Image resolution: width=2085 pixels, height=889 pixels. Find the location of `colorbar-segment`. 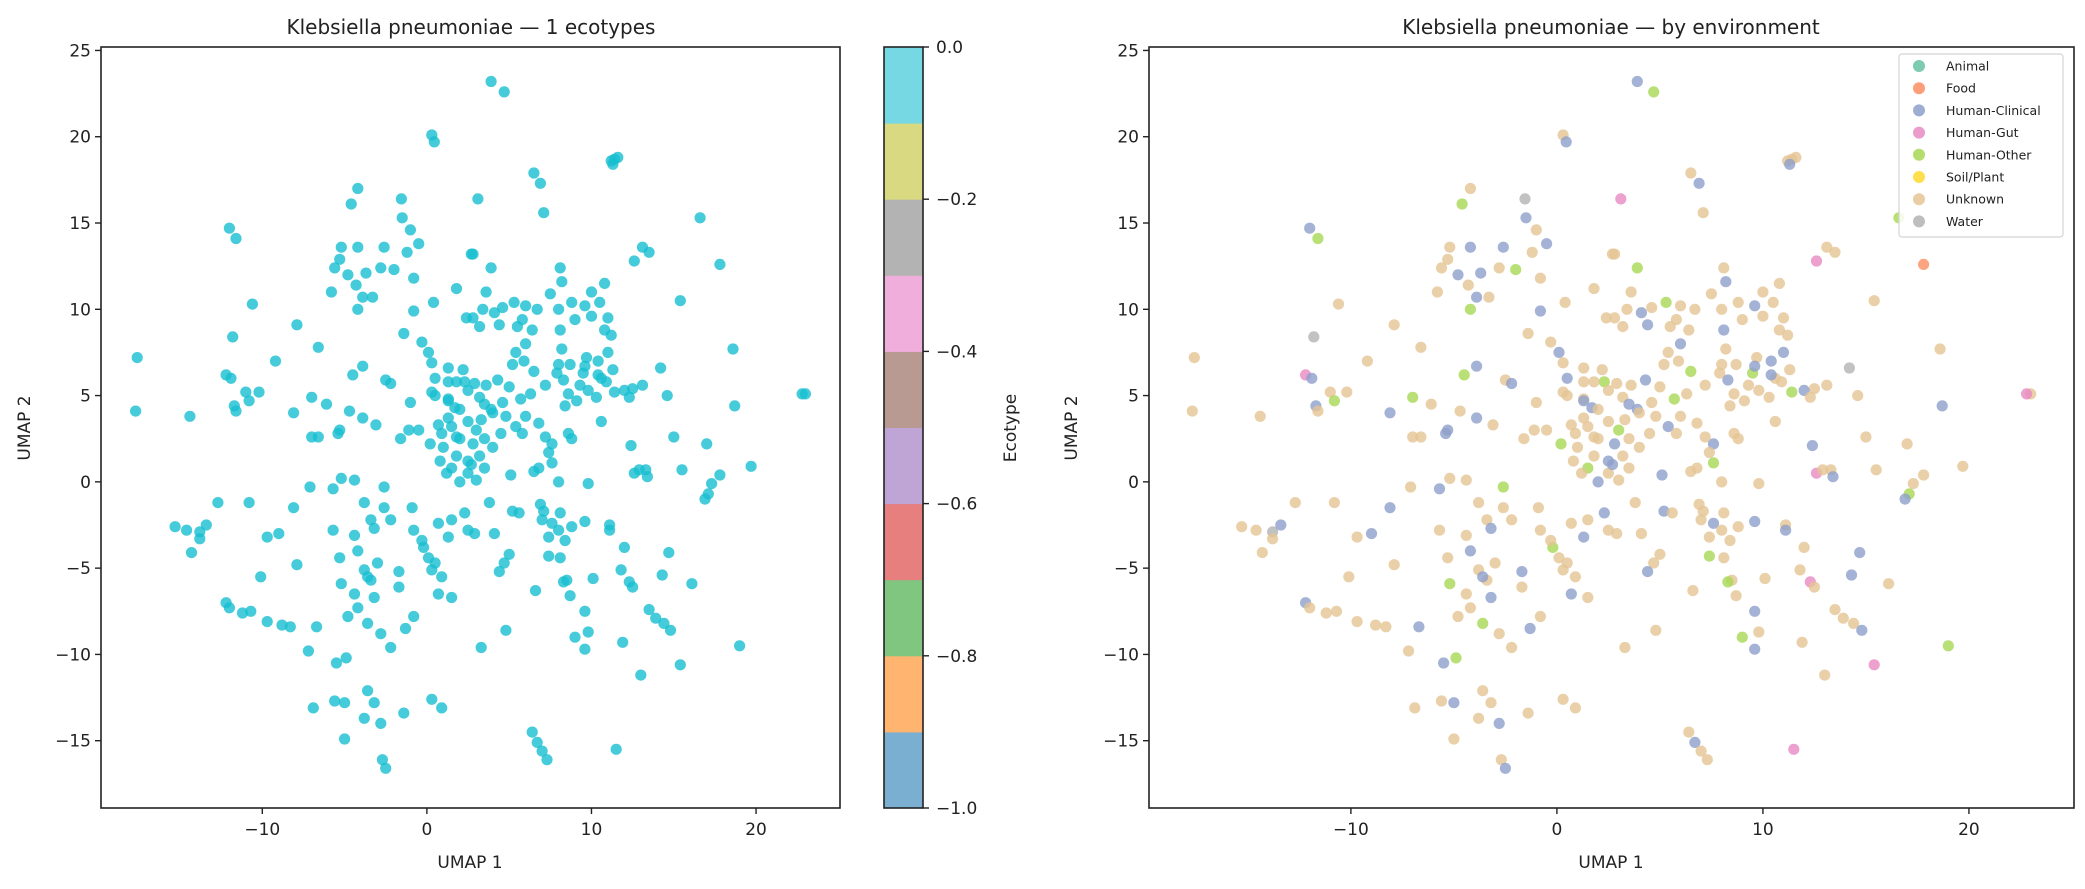

colorbar-segment is located at coordinates (903, 85).